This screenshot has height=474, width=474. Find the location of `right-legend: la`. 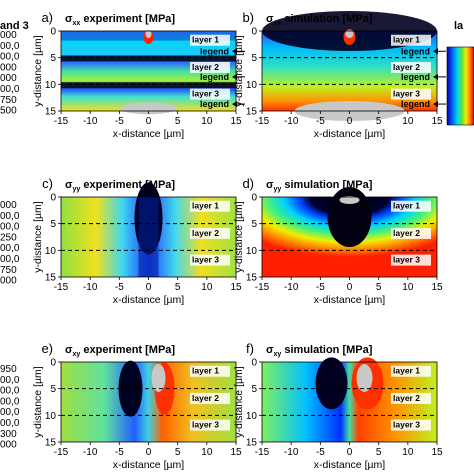

right-legend: la is located at coordinates (460, 73).